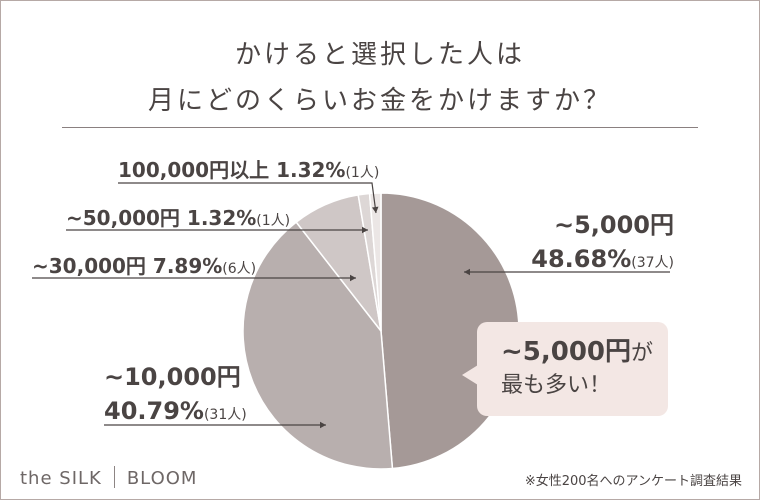 Image resolution: width=760 pixels, height=500 pixels. I want to click on callout-bubble: ~5,000円が 最も多い！, so click(572, 369).